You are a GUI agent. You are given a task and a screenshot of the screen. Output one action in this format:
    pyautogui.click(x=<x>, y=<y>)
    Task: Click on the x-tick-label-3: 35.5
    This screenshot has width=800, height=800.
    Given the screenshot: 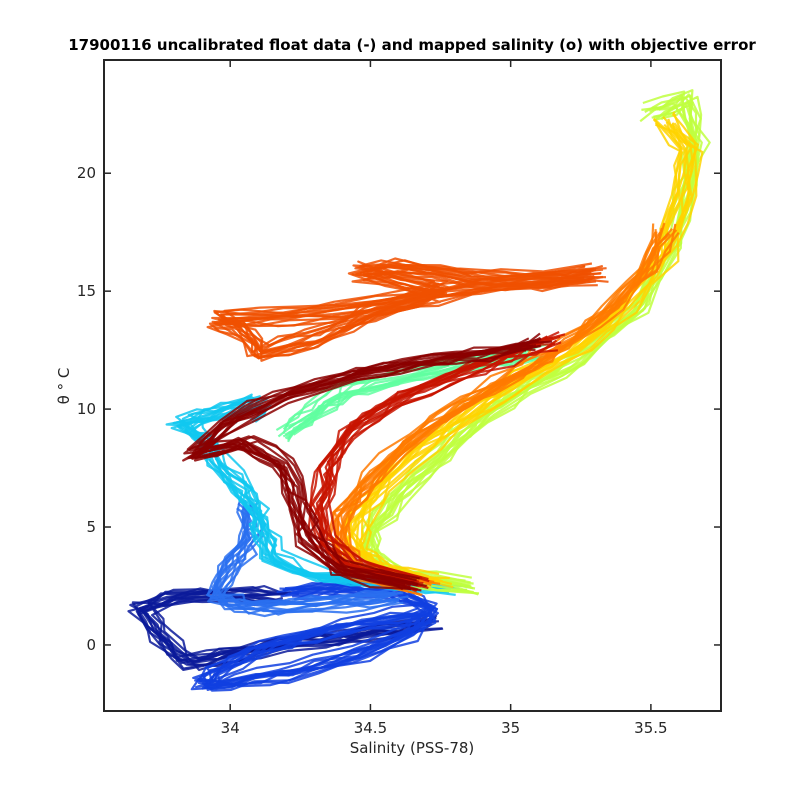 What is the action you would take?
    pyautogui.click(x=650, y=728)
    